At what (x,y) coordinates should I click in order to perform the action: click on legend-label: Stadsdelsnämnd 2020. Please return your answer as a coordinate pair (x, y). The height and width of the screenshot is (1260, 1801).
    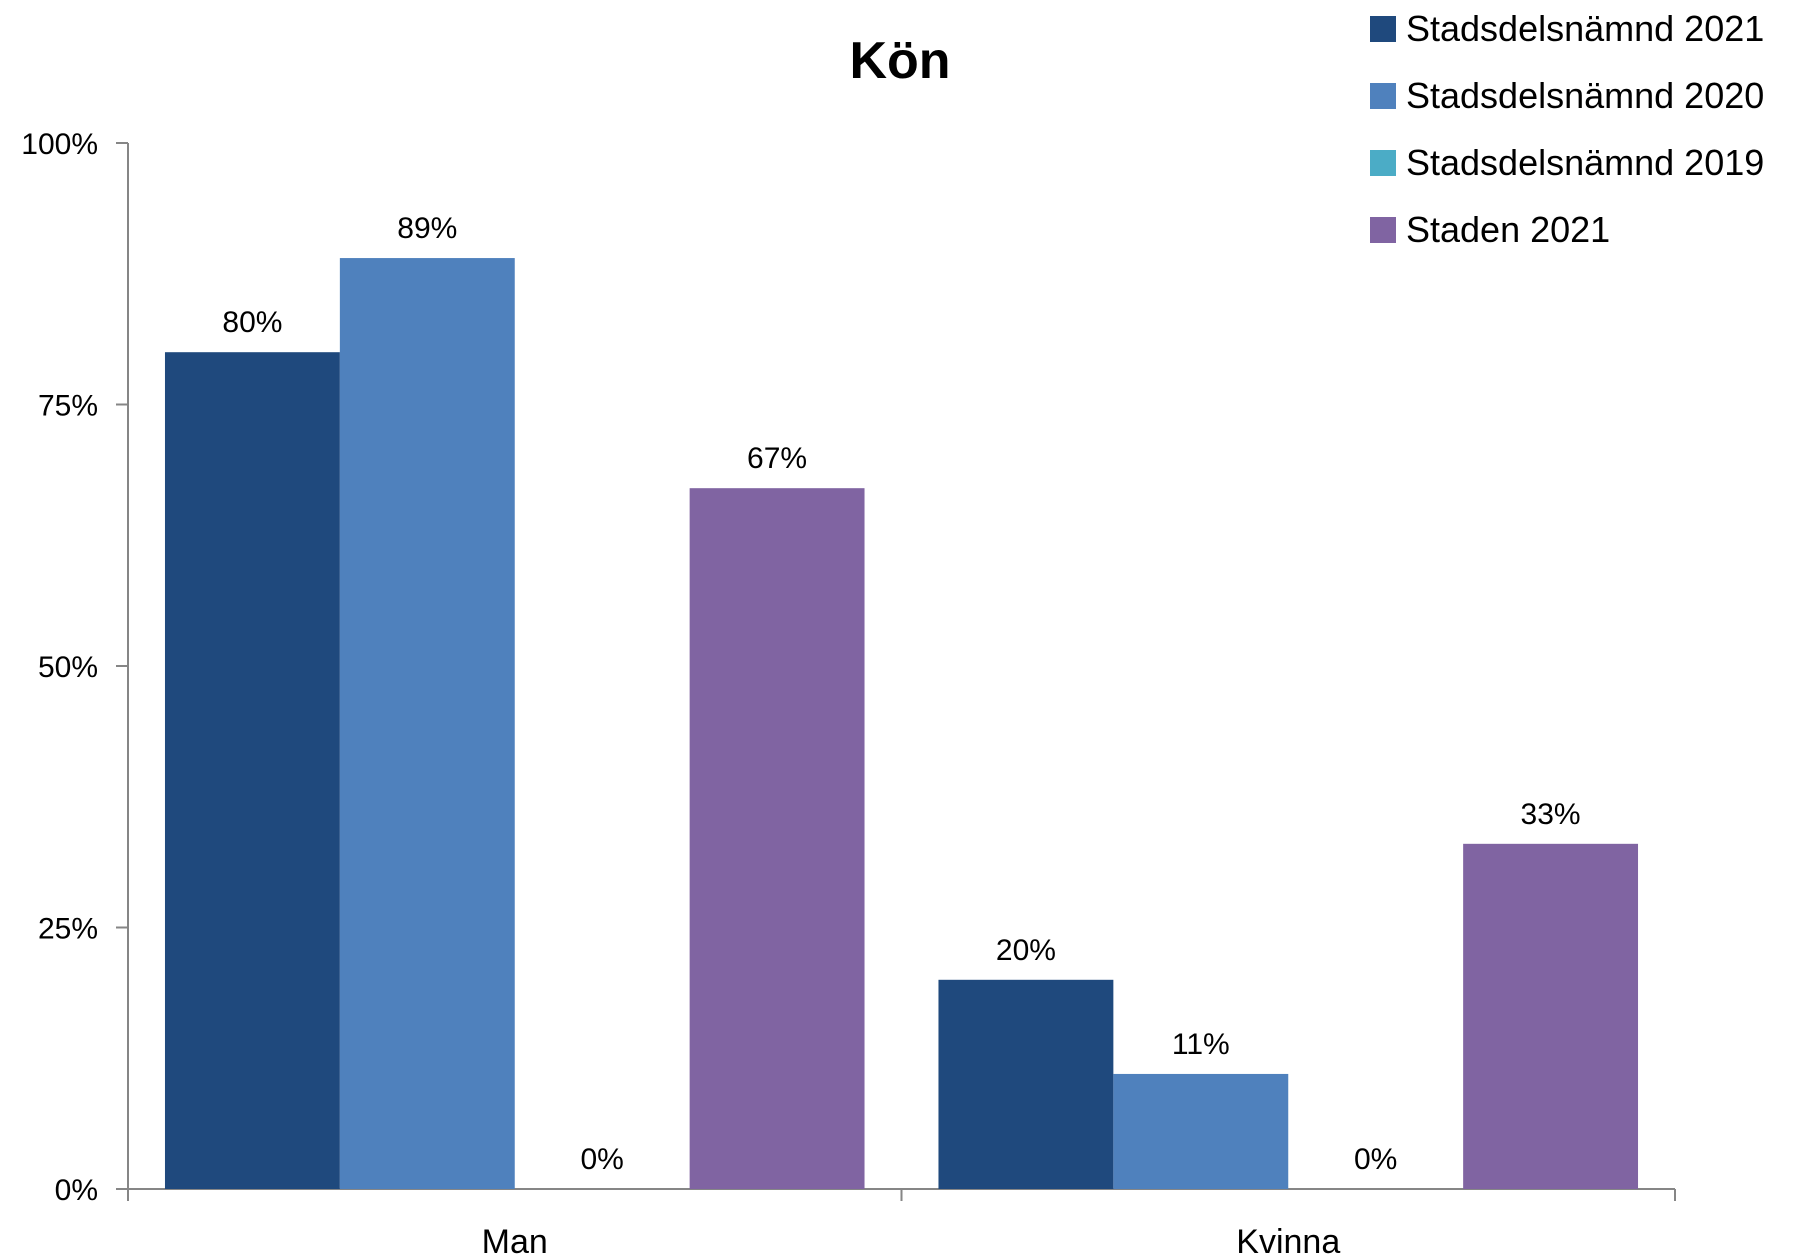
    Looking at the image, I should click on (1585, 95).